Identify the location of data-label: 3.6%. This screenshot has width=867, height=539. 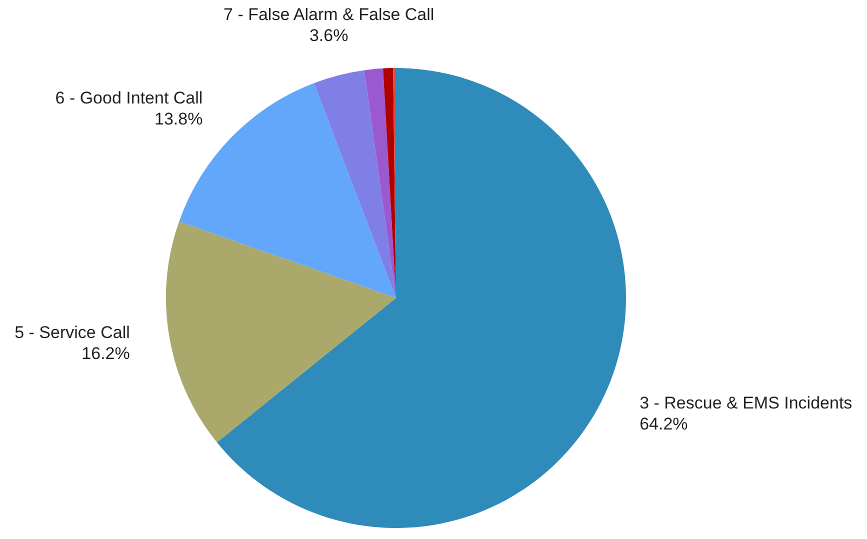
(328, 36).